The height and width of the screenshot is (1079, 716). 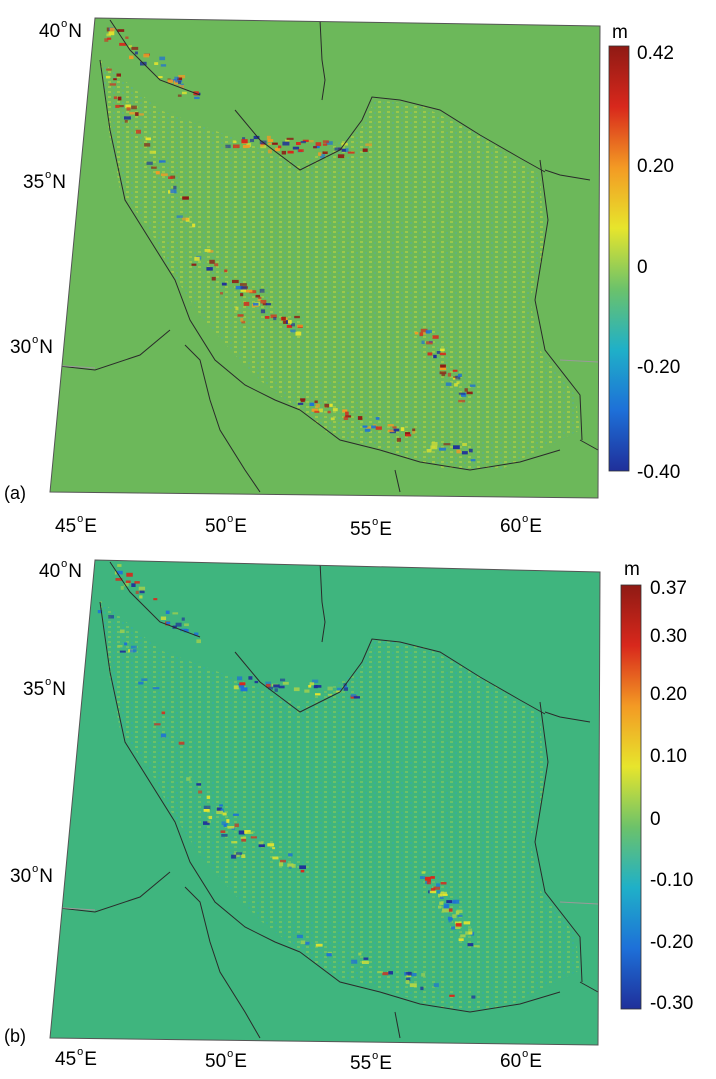 What do you see at coordinates (668, 636) in the screenshot?
I see `colorbar-b-tick-1: 0.30` at bounding box center [668, 636].